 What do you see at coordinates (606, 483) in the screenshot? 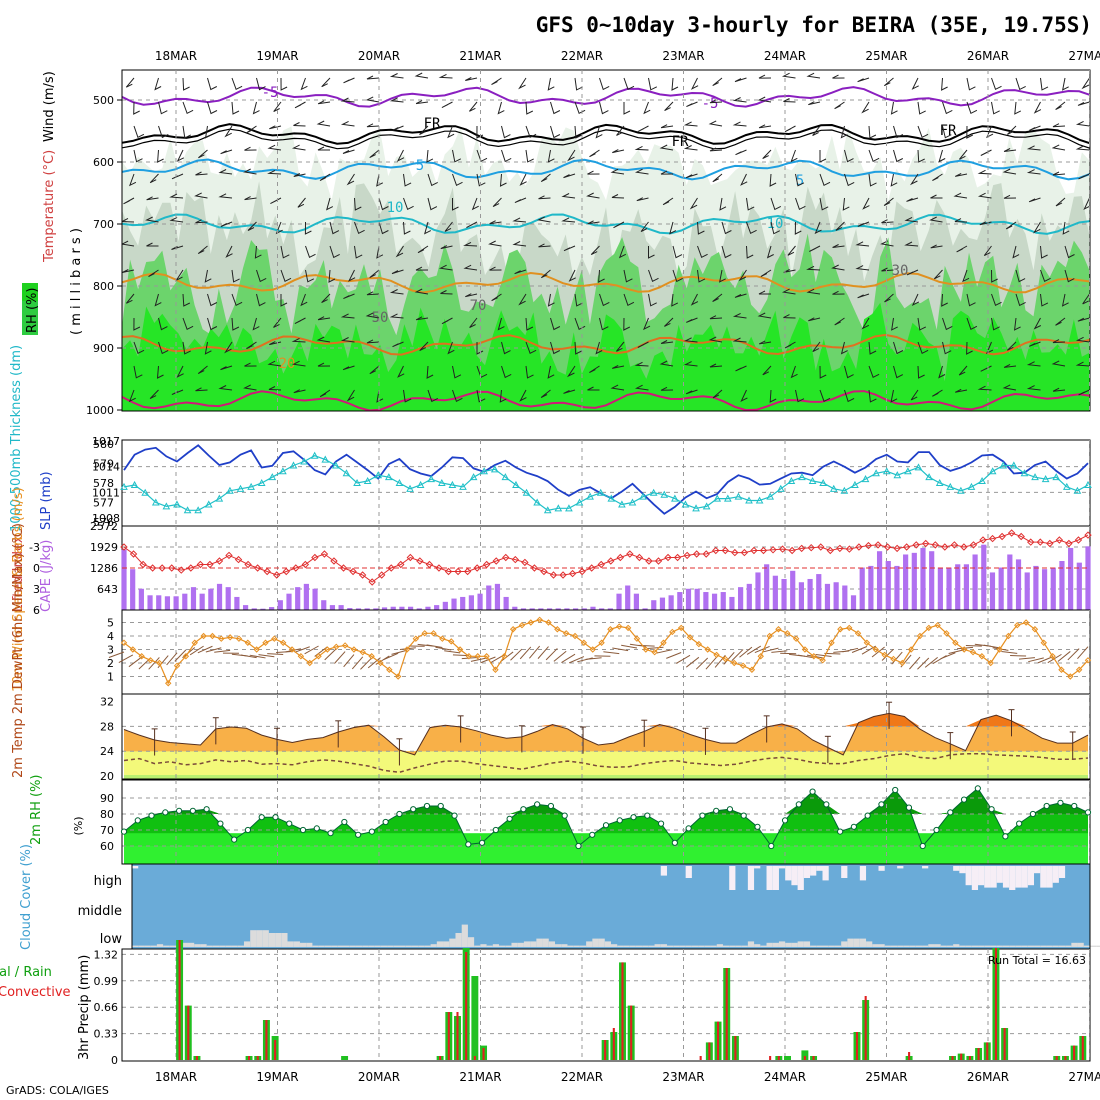
I see `thk-background` at bounding box center [606, 483].